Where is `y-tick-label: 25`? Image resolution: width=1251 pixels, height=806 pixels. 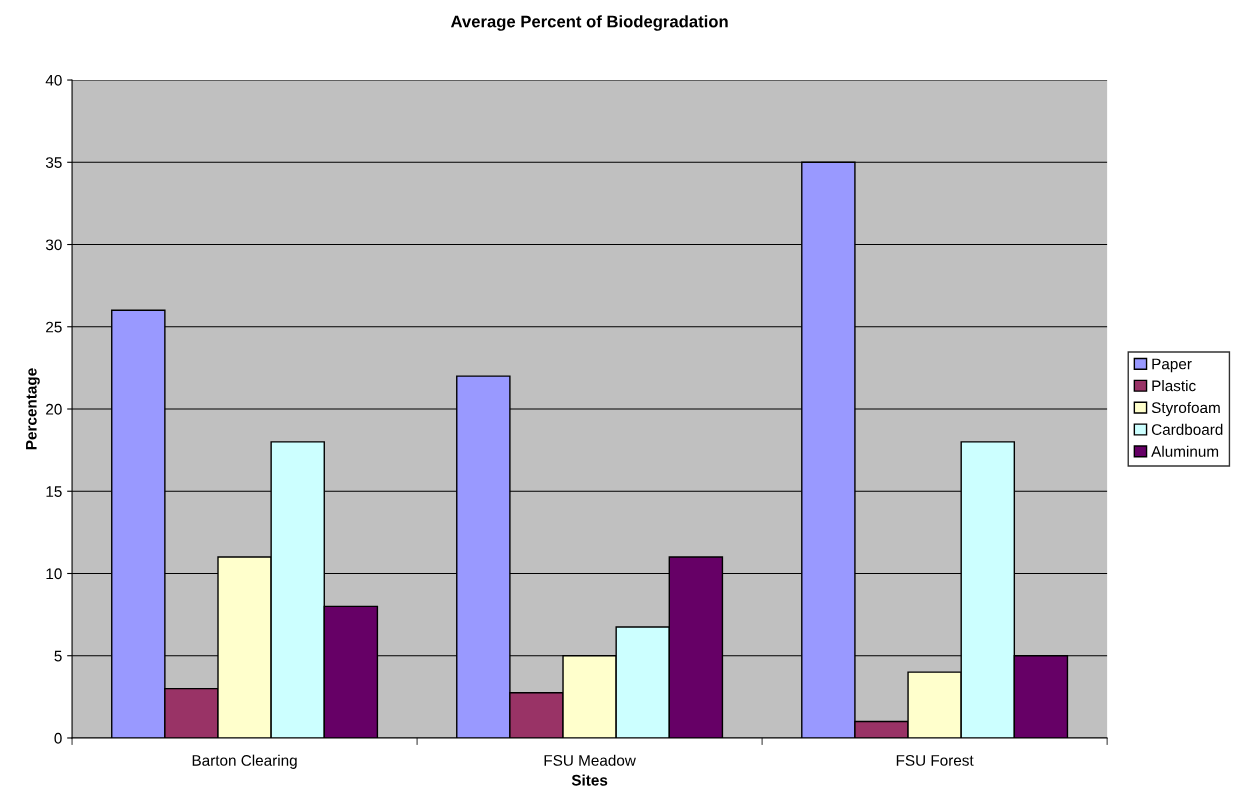 y-tick-label: 25 is located at coordinates (54, 327).